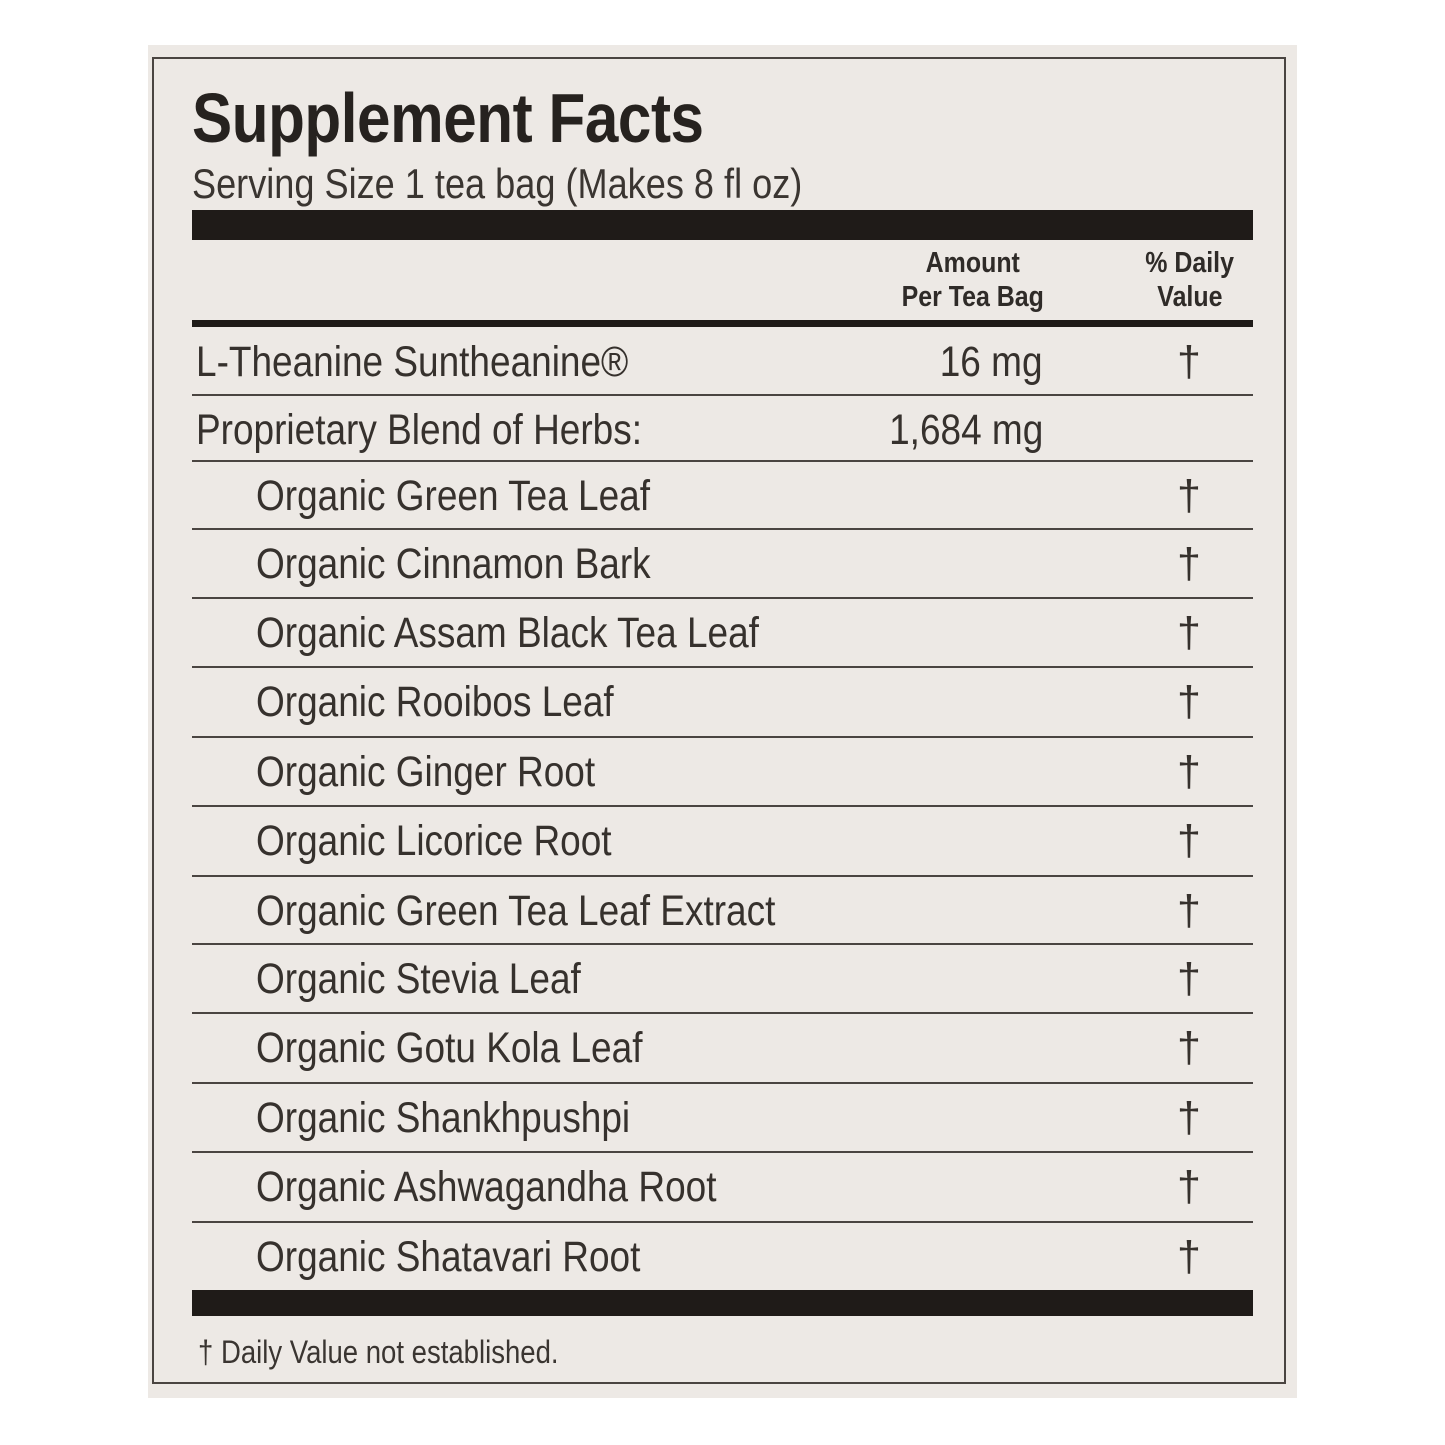  I want to click on ingredient-name-text: Organic Cinnamon Bark, so click(453, 564).